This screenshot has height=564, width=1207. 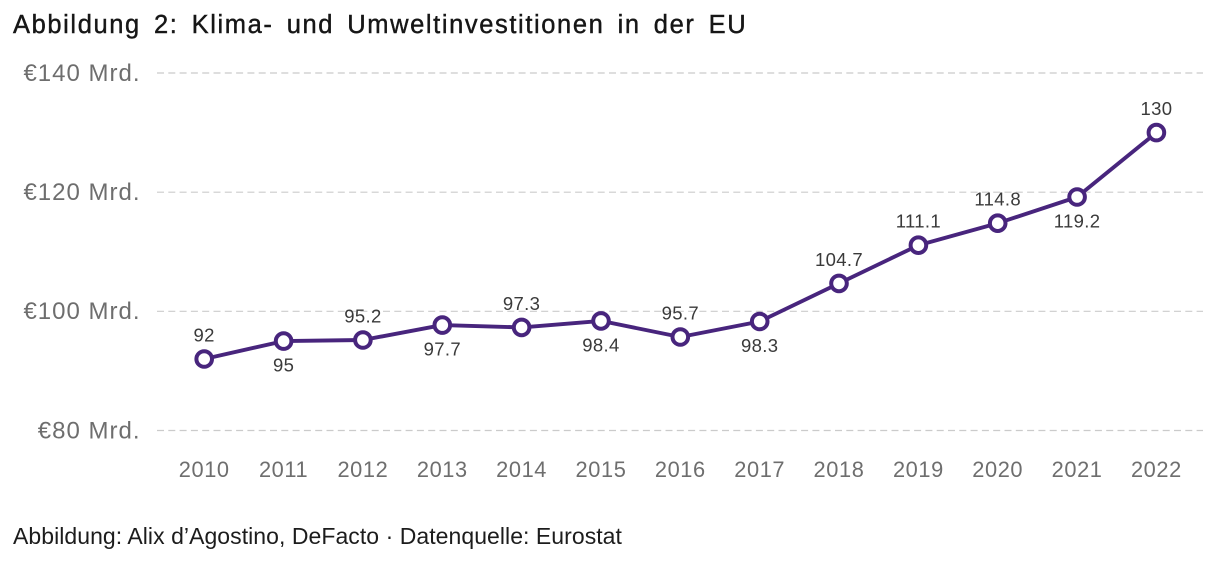 I want to click on svg-text: 98.3, so click(x=759, y=345).